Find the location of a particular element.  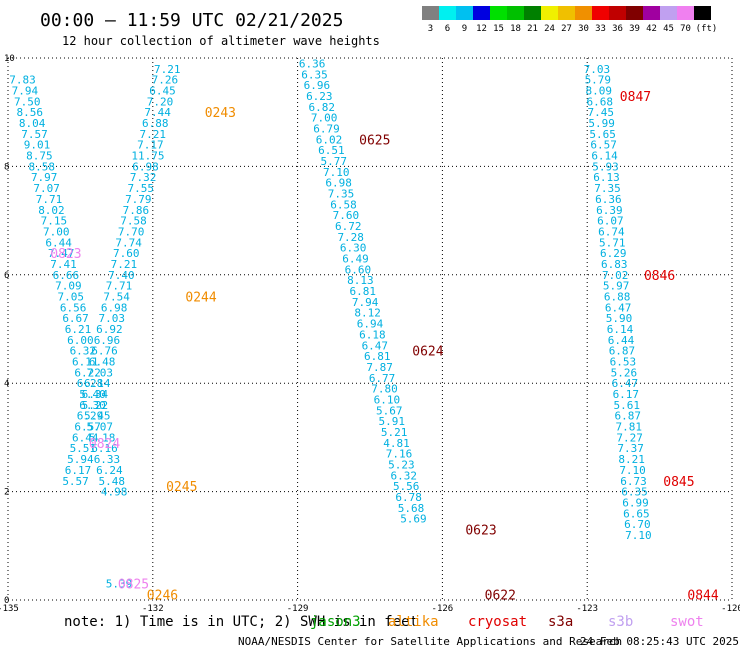

wave-height-value: 6.81 is located at coordinates (377, 356).